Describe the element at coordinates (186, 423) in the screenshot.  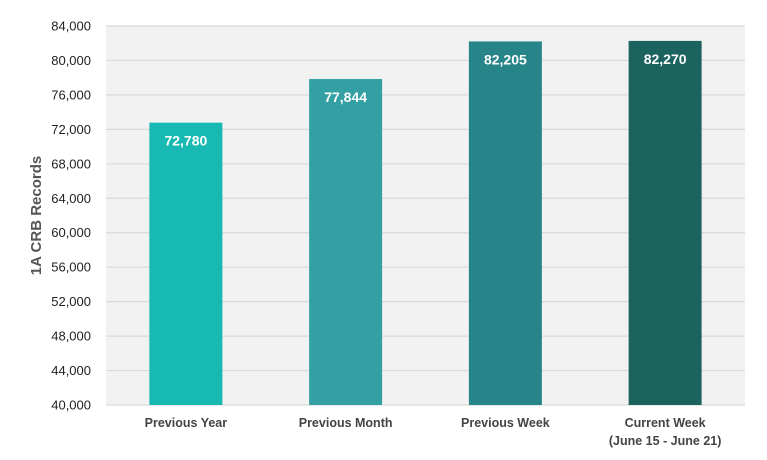
I see `x-tick-label: Previous Year` at that location.